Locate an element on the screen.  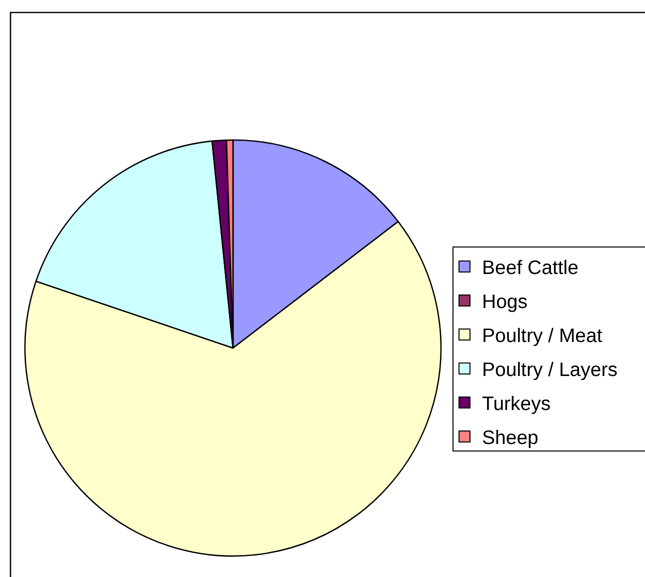
legend-label: Poultry / Layers is located at coordinates (550, 370).